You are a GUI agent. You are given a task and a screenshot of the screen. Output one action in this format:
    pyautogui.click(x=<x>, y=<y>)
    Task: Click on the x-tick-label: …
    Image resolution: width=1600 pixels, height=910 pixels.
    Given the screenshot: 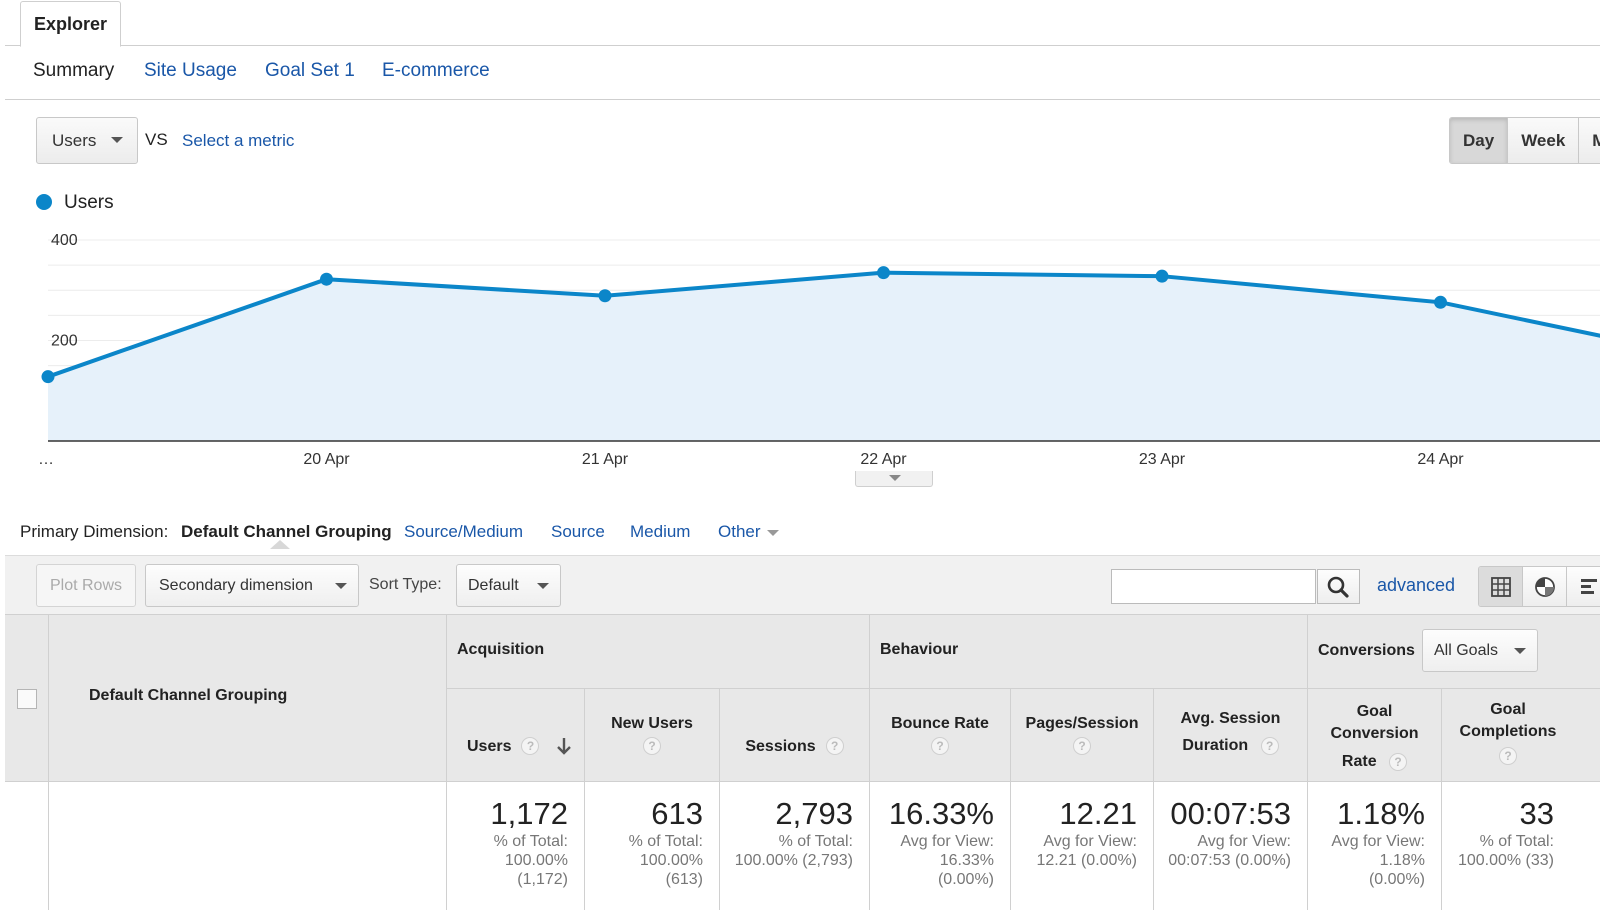 What is the action you would take?
    pyautogui.click(x=46, y=459)
    